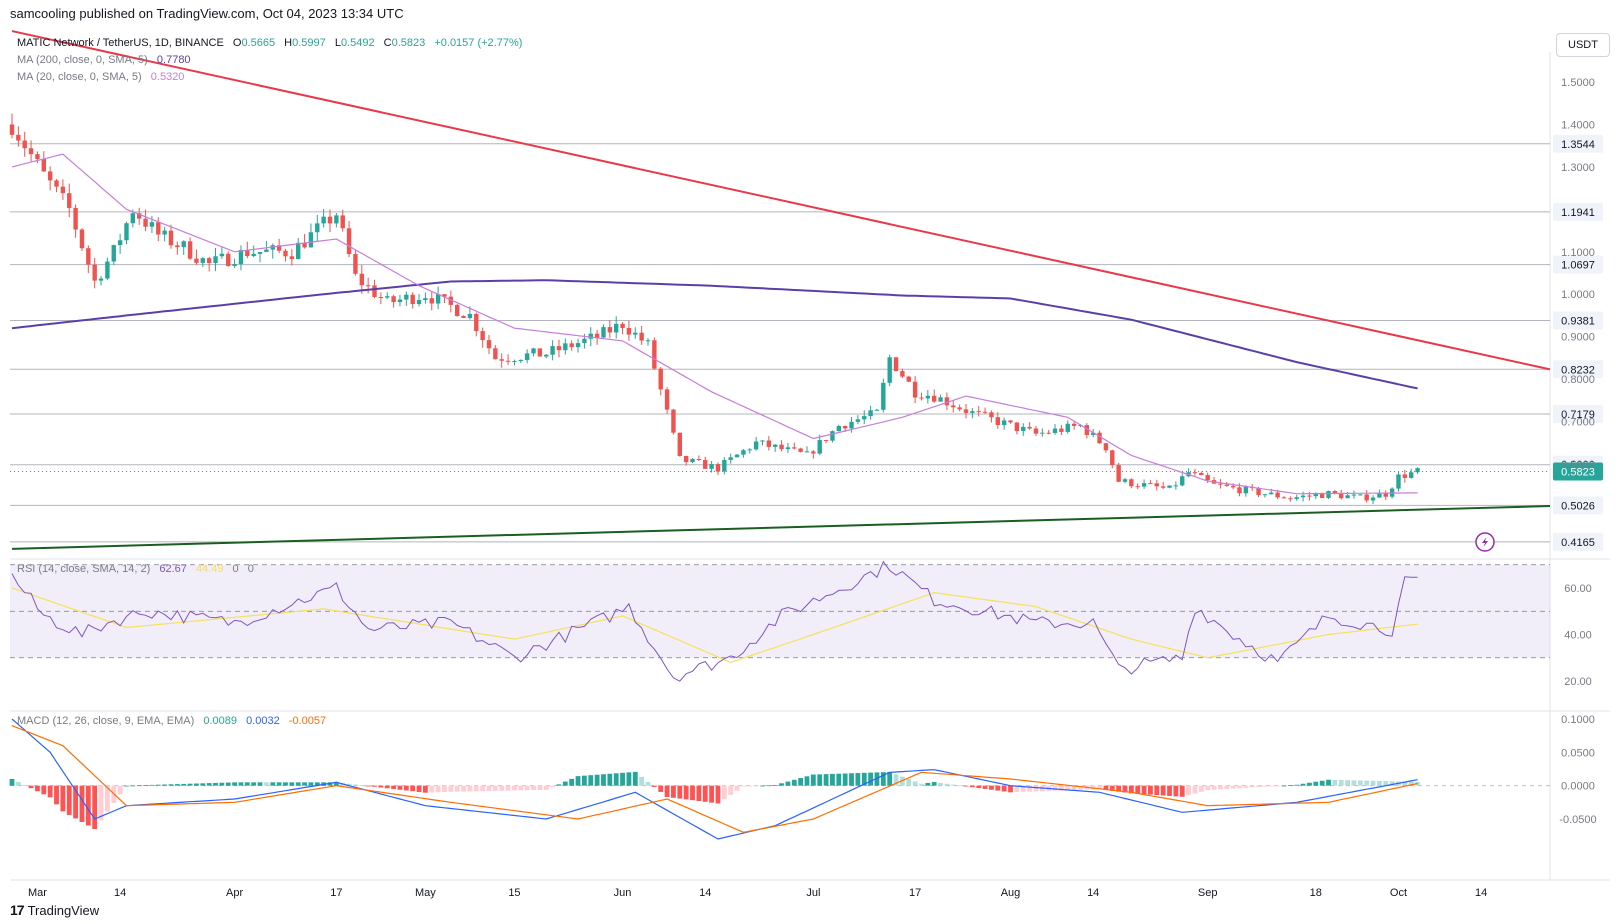 The height and width of the screenshot is (924, 1618). I want to click on lightning-icon, so click(1485, 542).